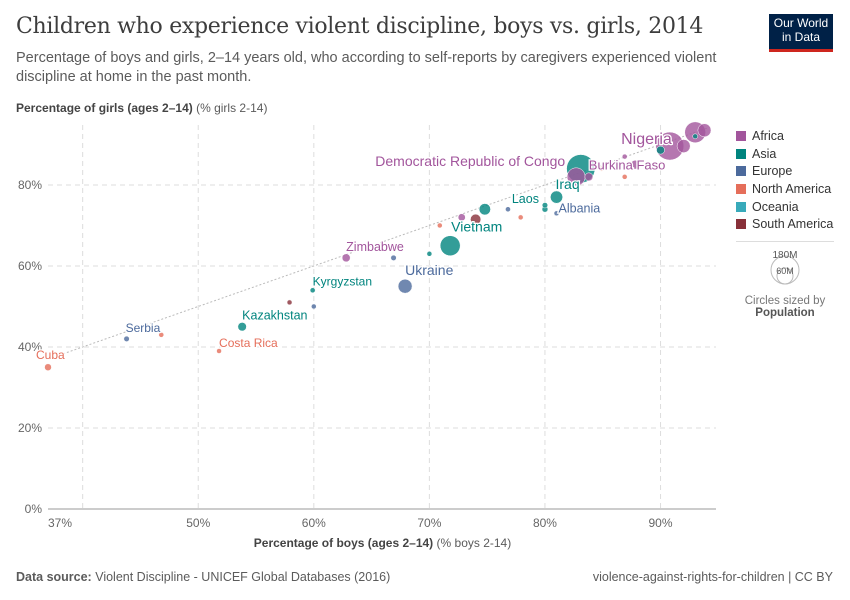 This screenshot has height=600, width=850. I want to click on y-tick-label: 80%, so click(30, 185).